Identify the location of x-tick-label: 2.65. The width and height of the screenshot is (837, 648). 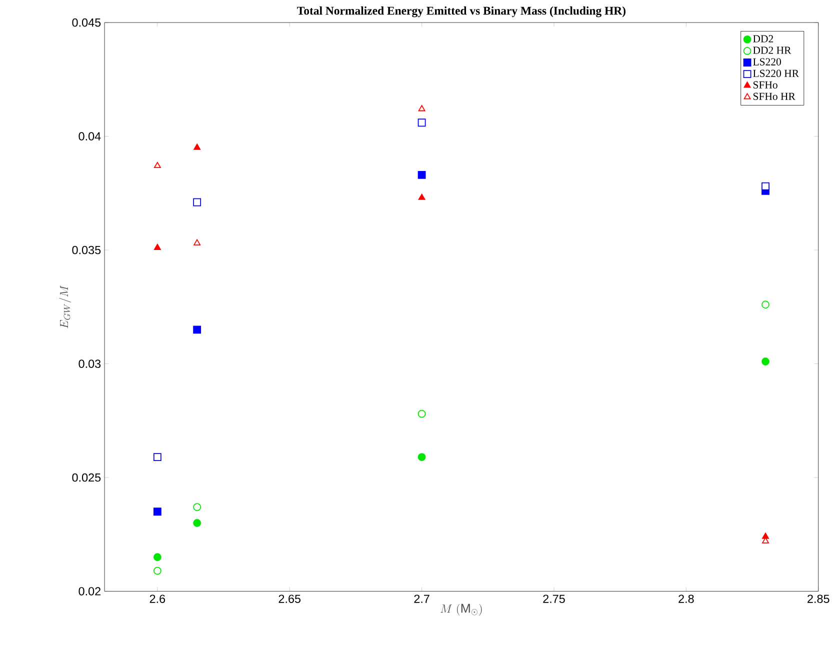
(289, 598).